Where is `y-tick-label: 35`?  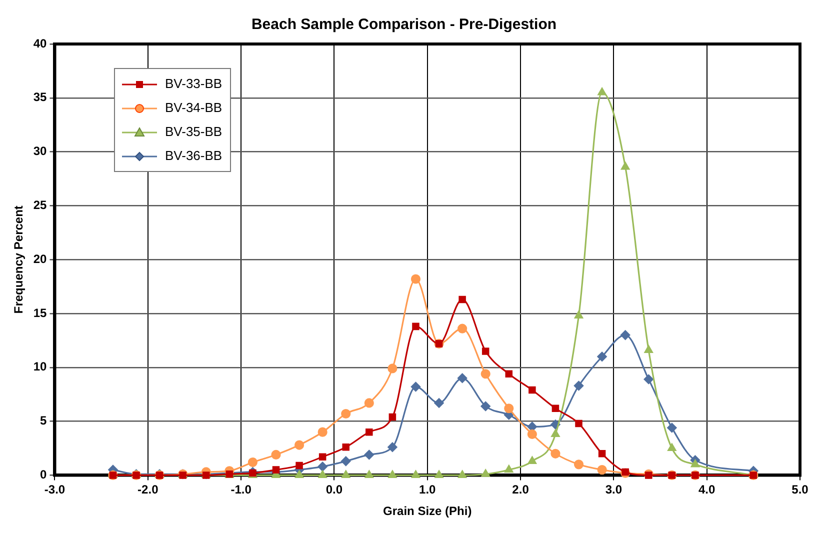
y-tick-label: 35 is located at coordinates (40, 97).